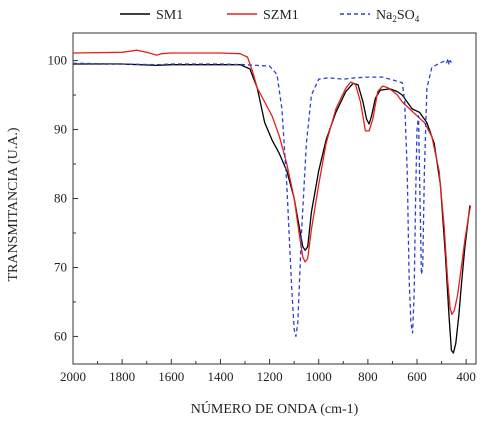  I want to click on legend-item-szm1: SZM1, so click(263, 15).